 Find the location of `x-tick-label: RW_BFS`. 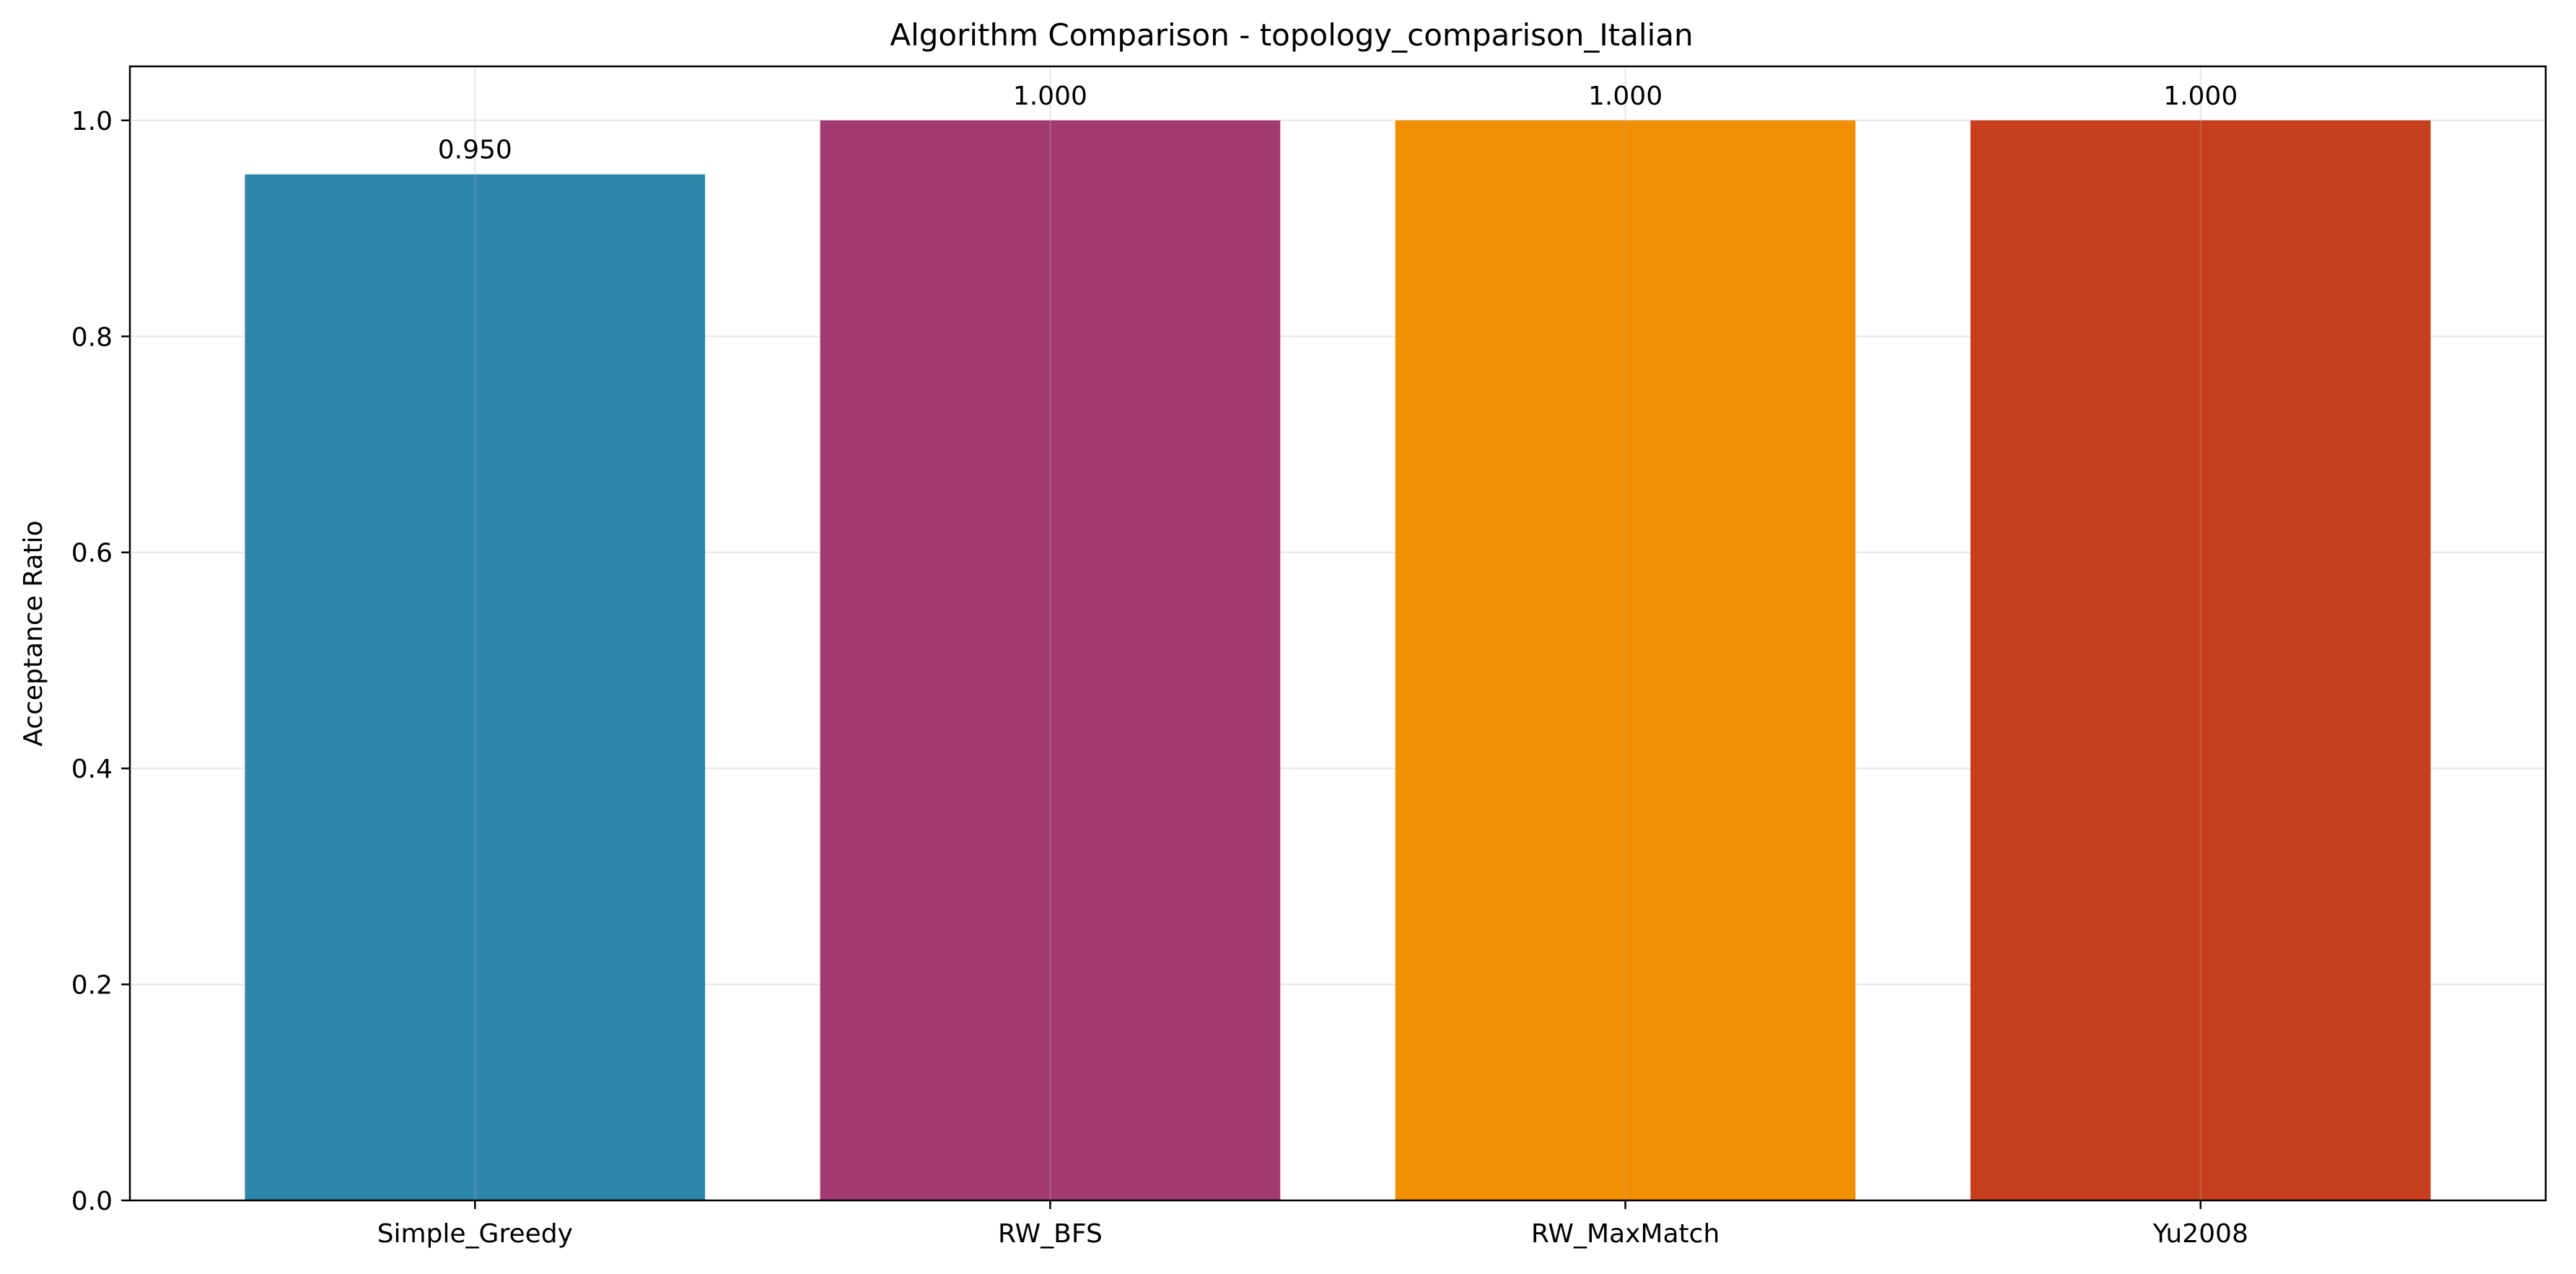

x-tick-label: RW_BFS is located at coordinates (1050, 1234).